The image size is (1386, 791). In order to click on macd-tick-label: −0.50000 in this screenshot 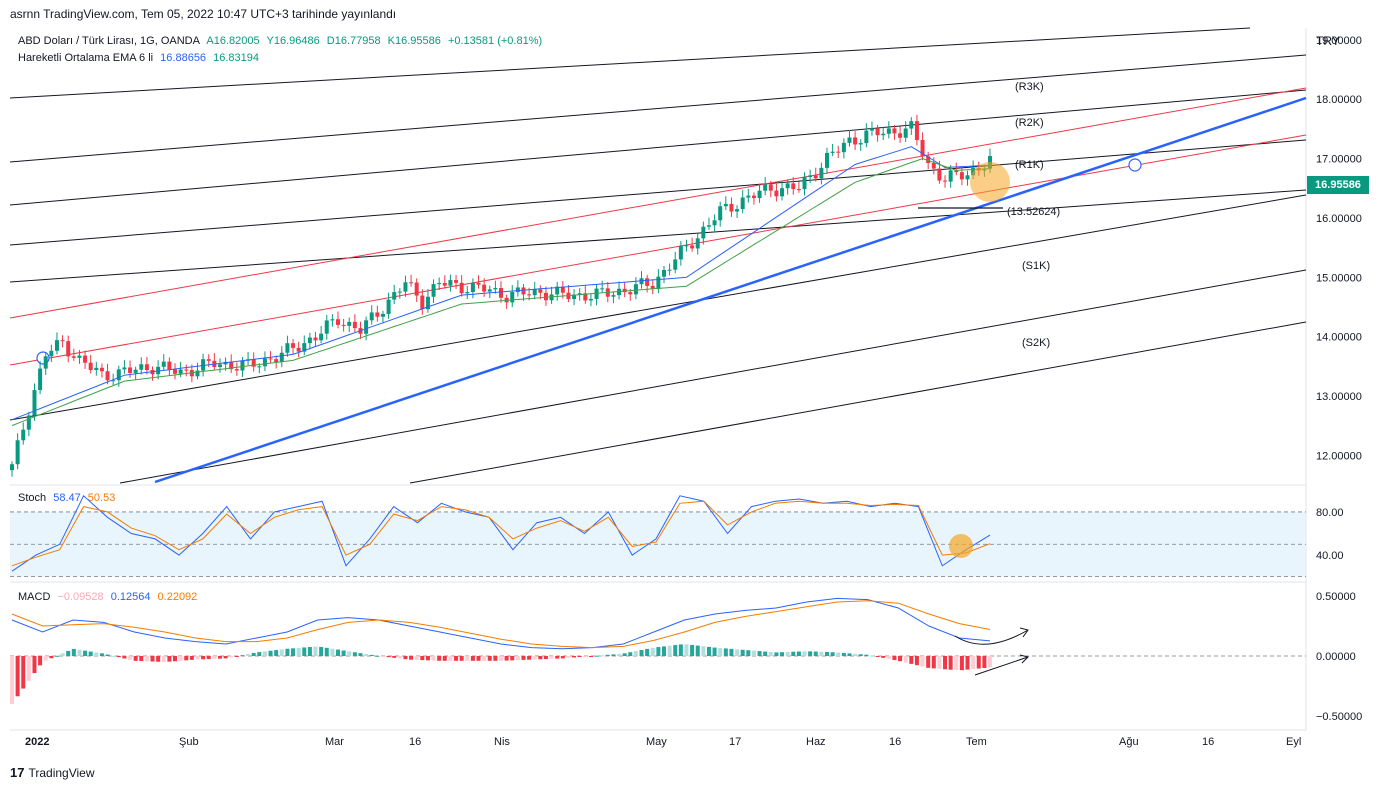, I will do `click(1339, 717)`.